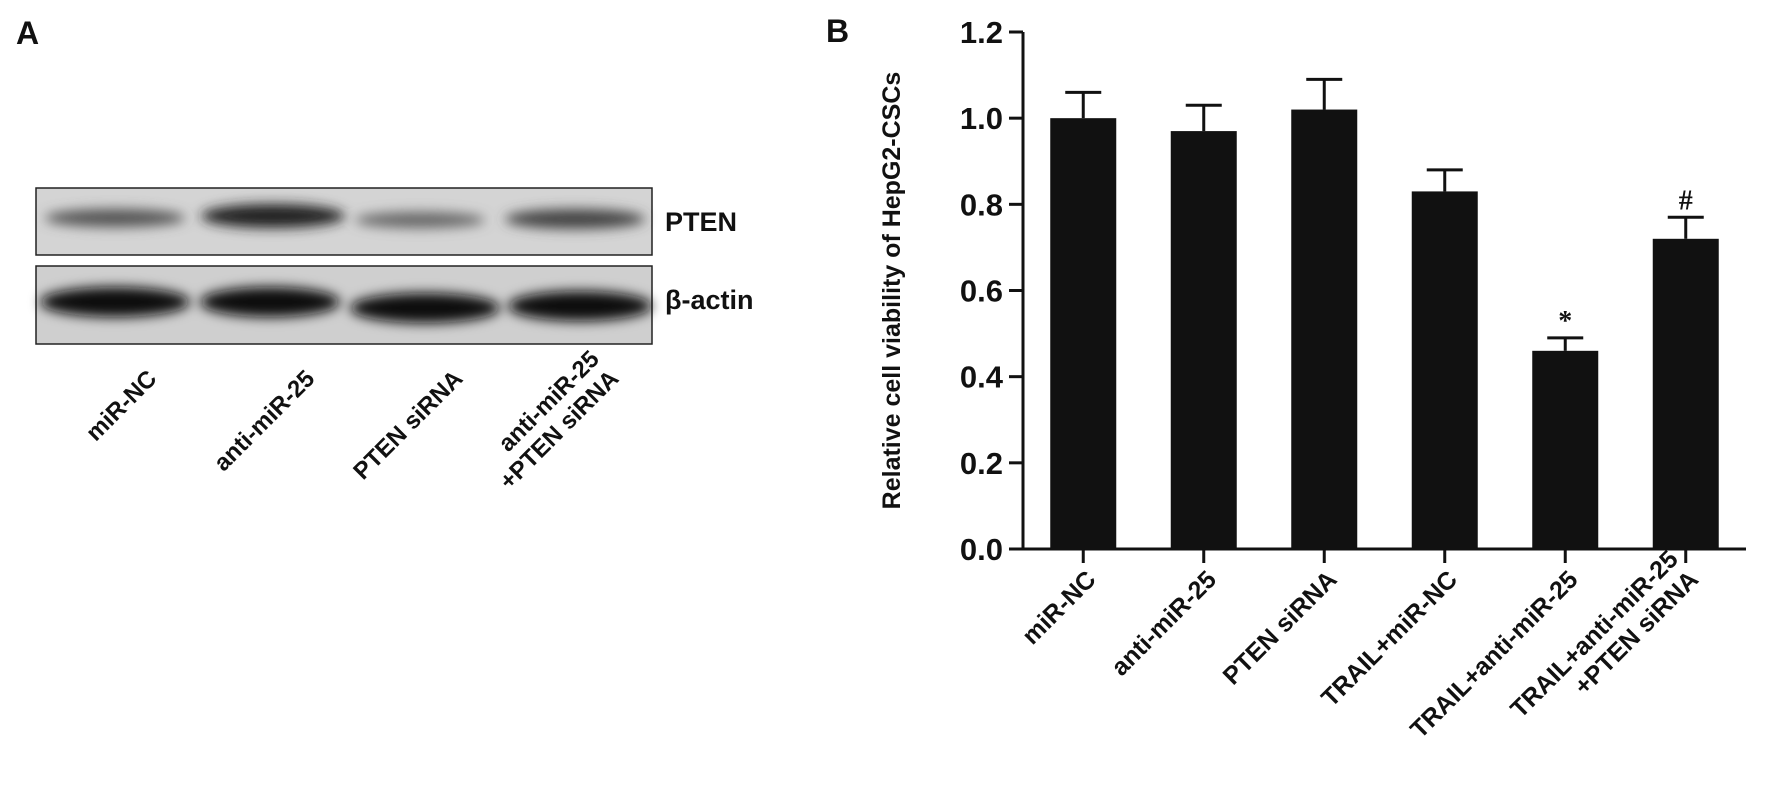  I want to click on x-tick-label: TRAIL+anti-miR-25+PTEN siRNA, so click(1604, 644).